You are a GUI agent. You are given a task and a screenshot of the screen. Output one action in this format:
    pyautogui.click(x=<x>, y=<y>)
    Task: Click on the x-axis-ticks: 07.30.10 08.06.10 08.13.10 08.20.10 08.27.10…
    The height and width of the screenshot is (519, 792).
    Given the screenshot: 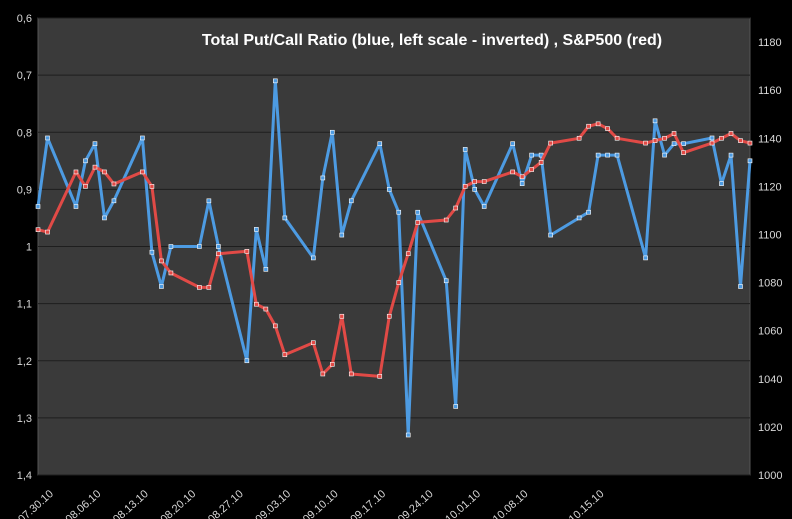 What is the action you would take?
    pyautogui.click(x=311, y=503)
    